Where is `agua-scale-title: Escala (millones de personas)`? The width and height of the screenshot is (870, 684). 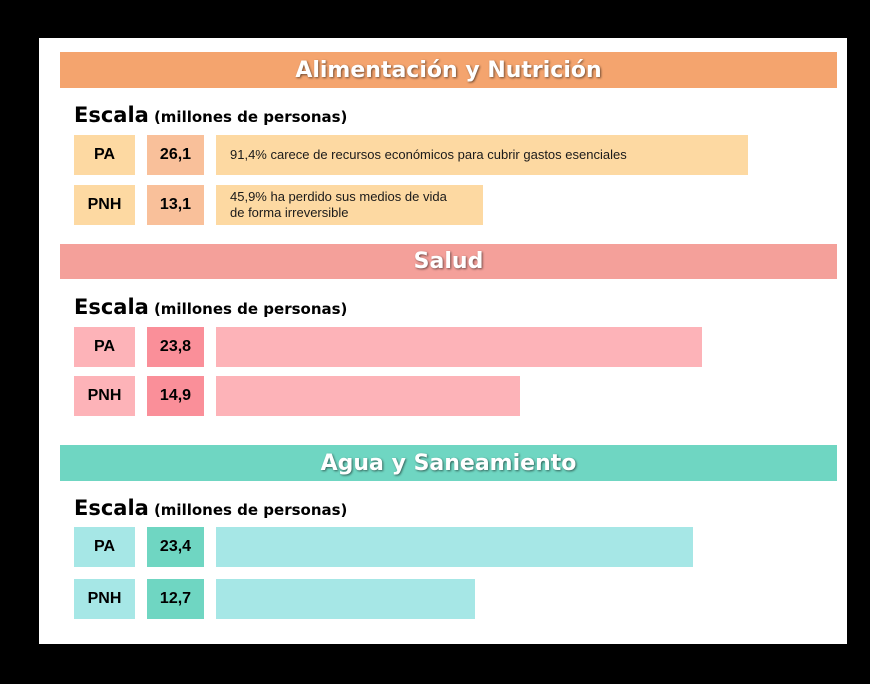 agua-scale-title: Escala (millones de personas) is located at coordinates (210, 508).